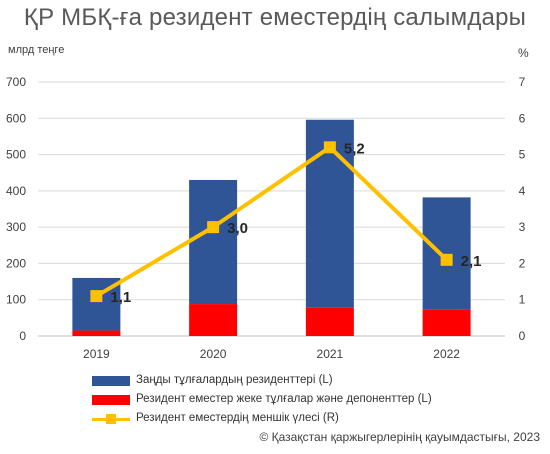 The height and width of the screenshot is (454, 550). Describe the element at coordinates (213, 354) in the screenshot. I see `x-tick-label: 2020` at that location.